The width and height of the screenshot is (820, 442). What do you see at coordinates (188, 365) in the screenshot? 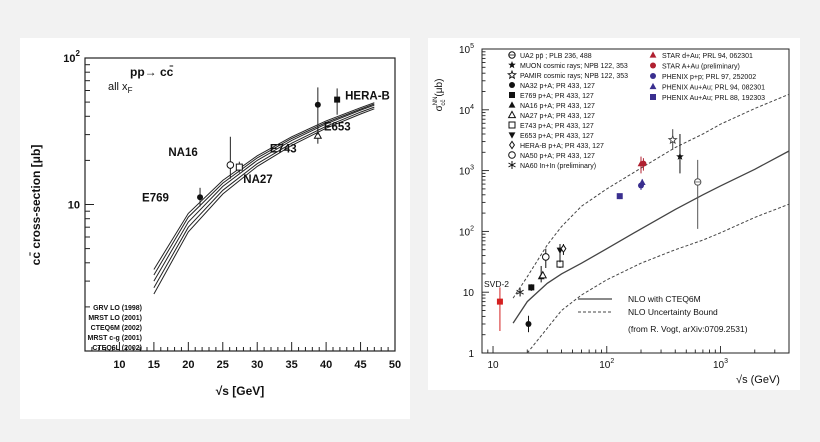
I see `left-x-tick-label-20: 20` at bounding box center [188, 365].